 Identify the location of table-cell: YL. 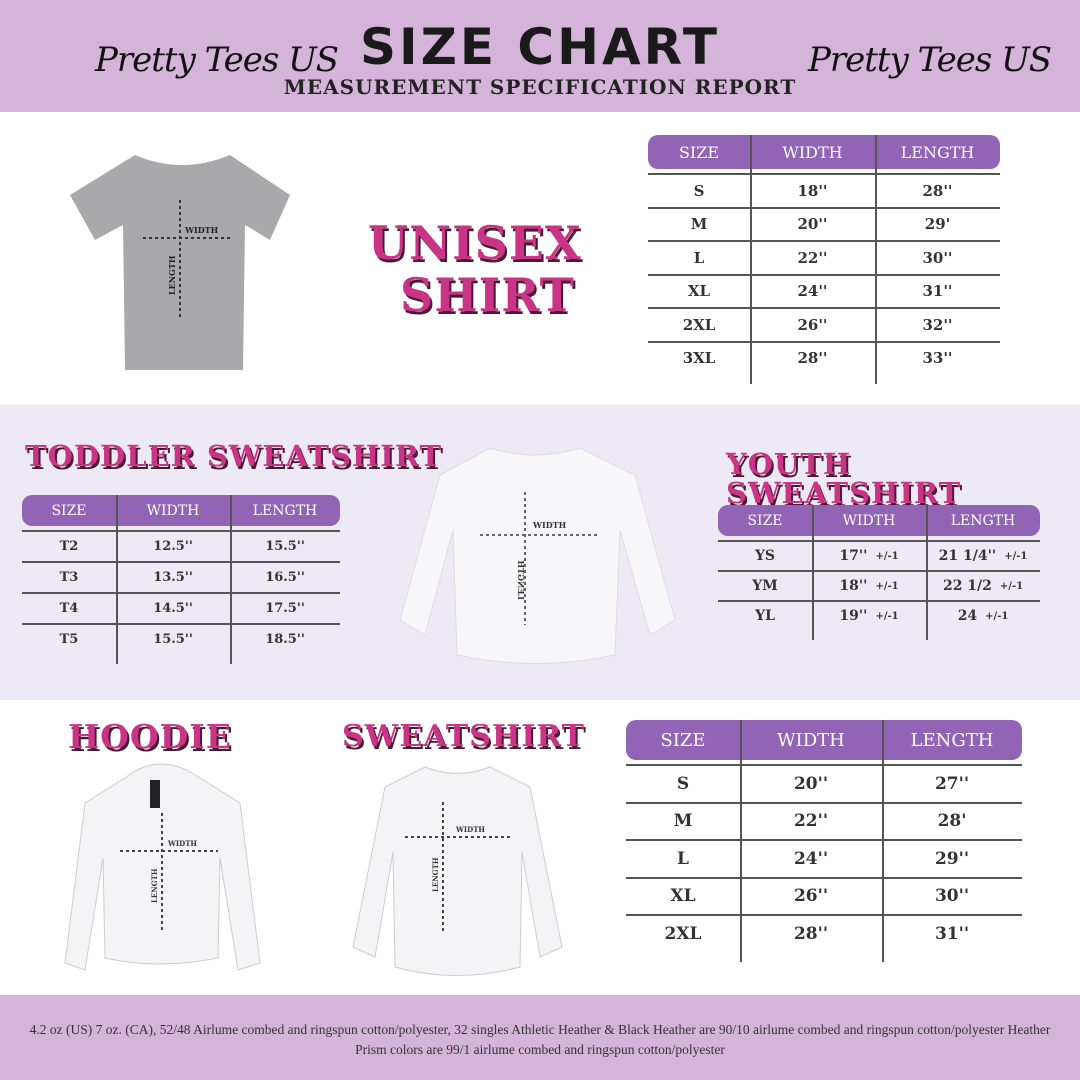
(765, 616).